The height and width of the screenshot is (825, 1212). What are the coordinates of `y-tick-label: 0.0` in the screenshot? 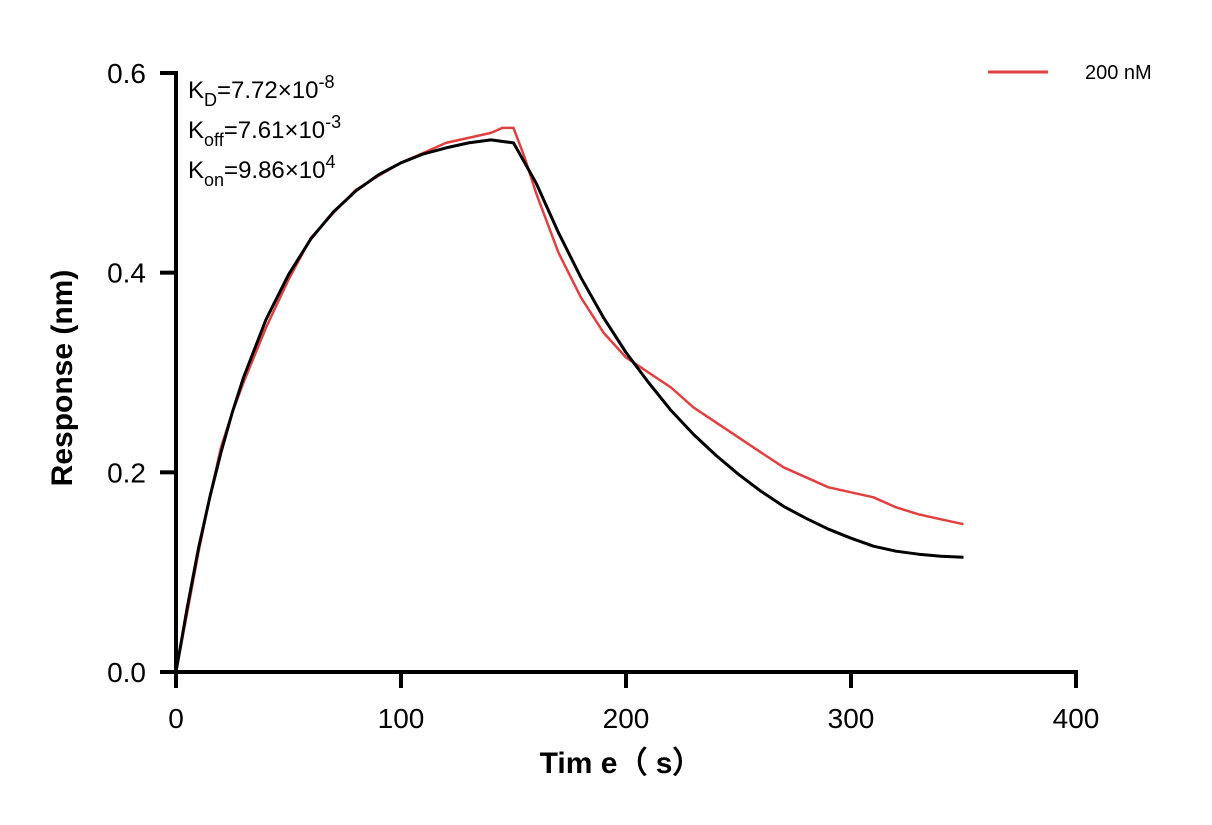 It's located at (126, 672).